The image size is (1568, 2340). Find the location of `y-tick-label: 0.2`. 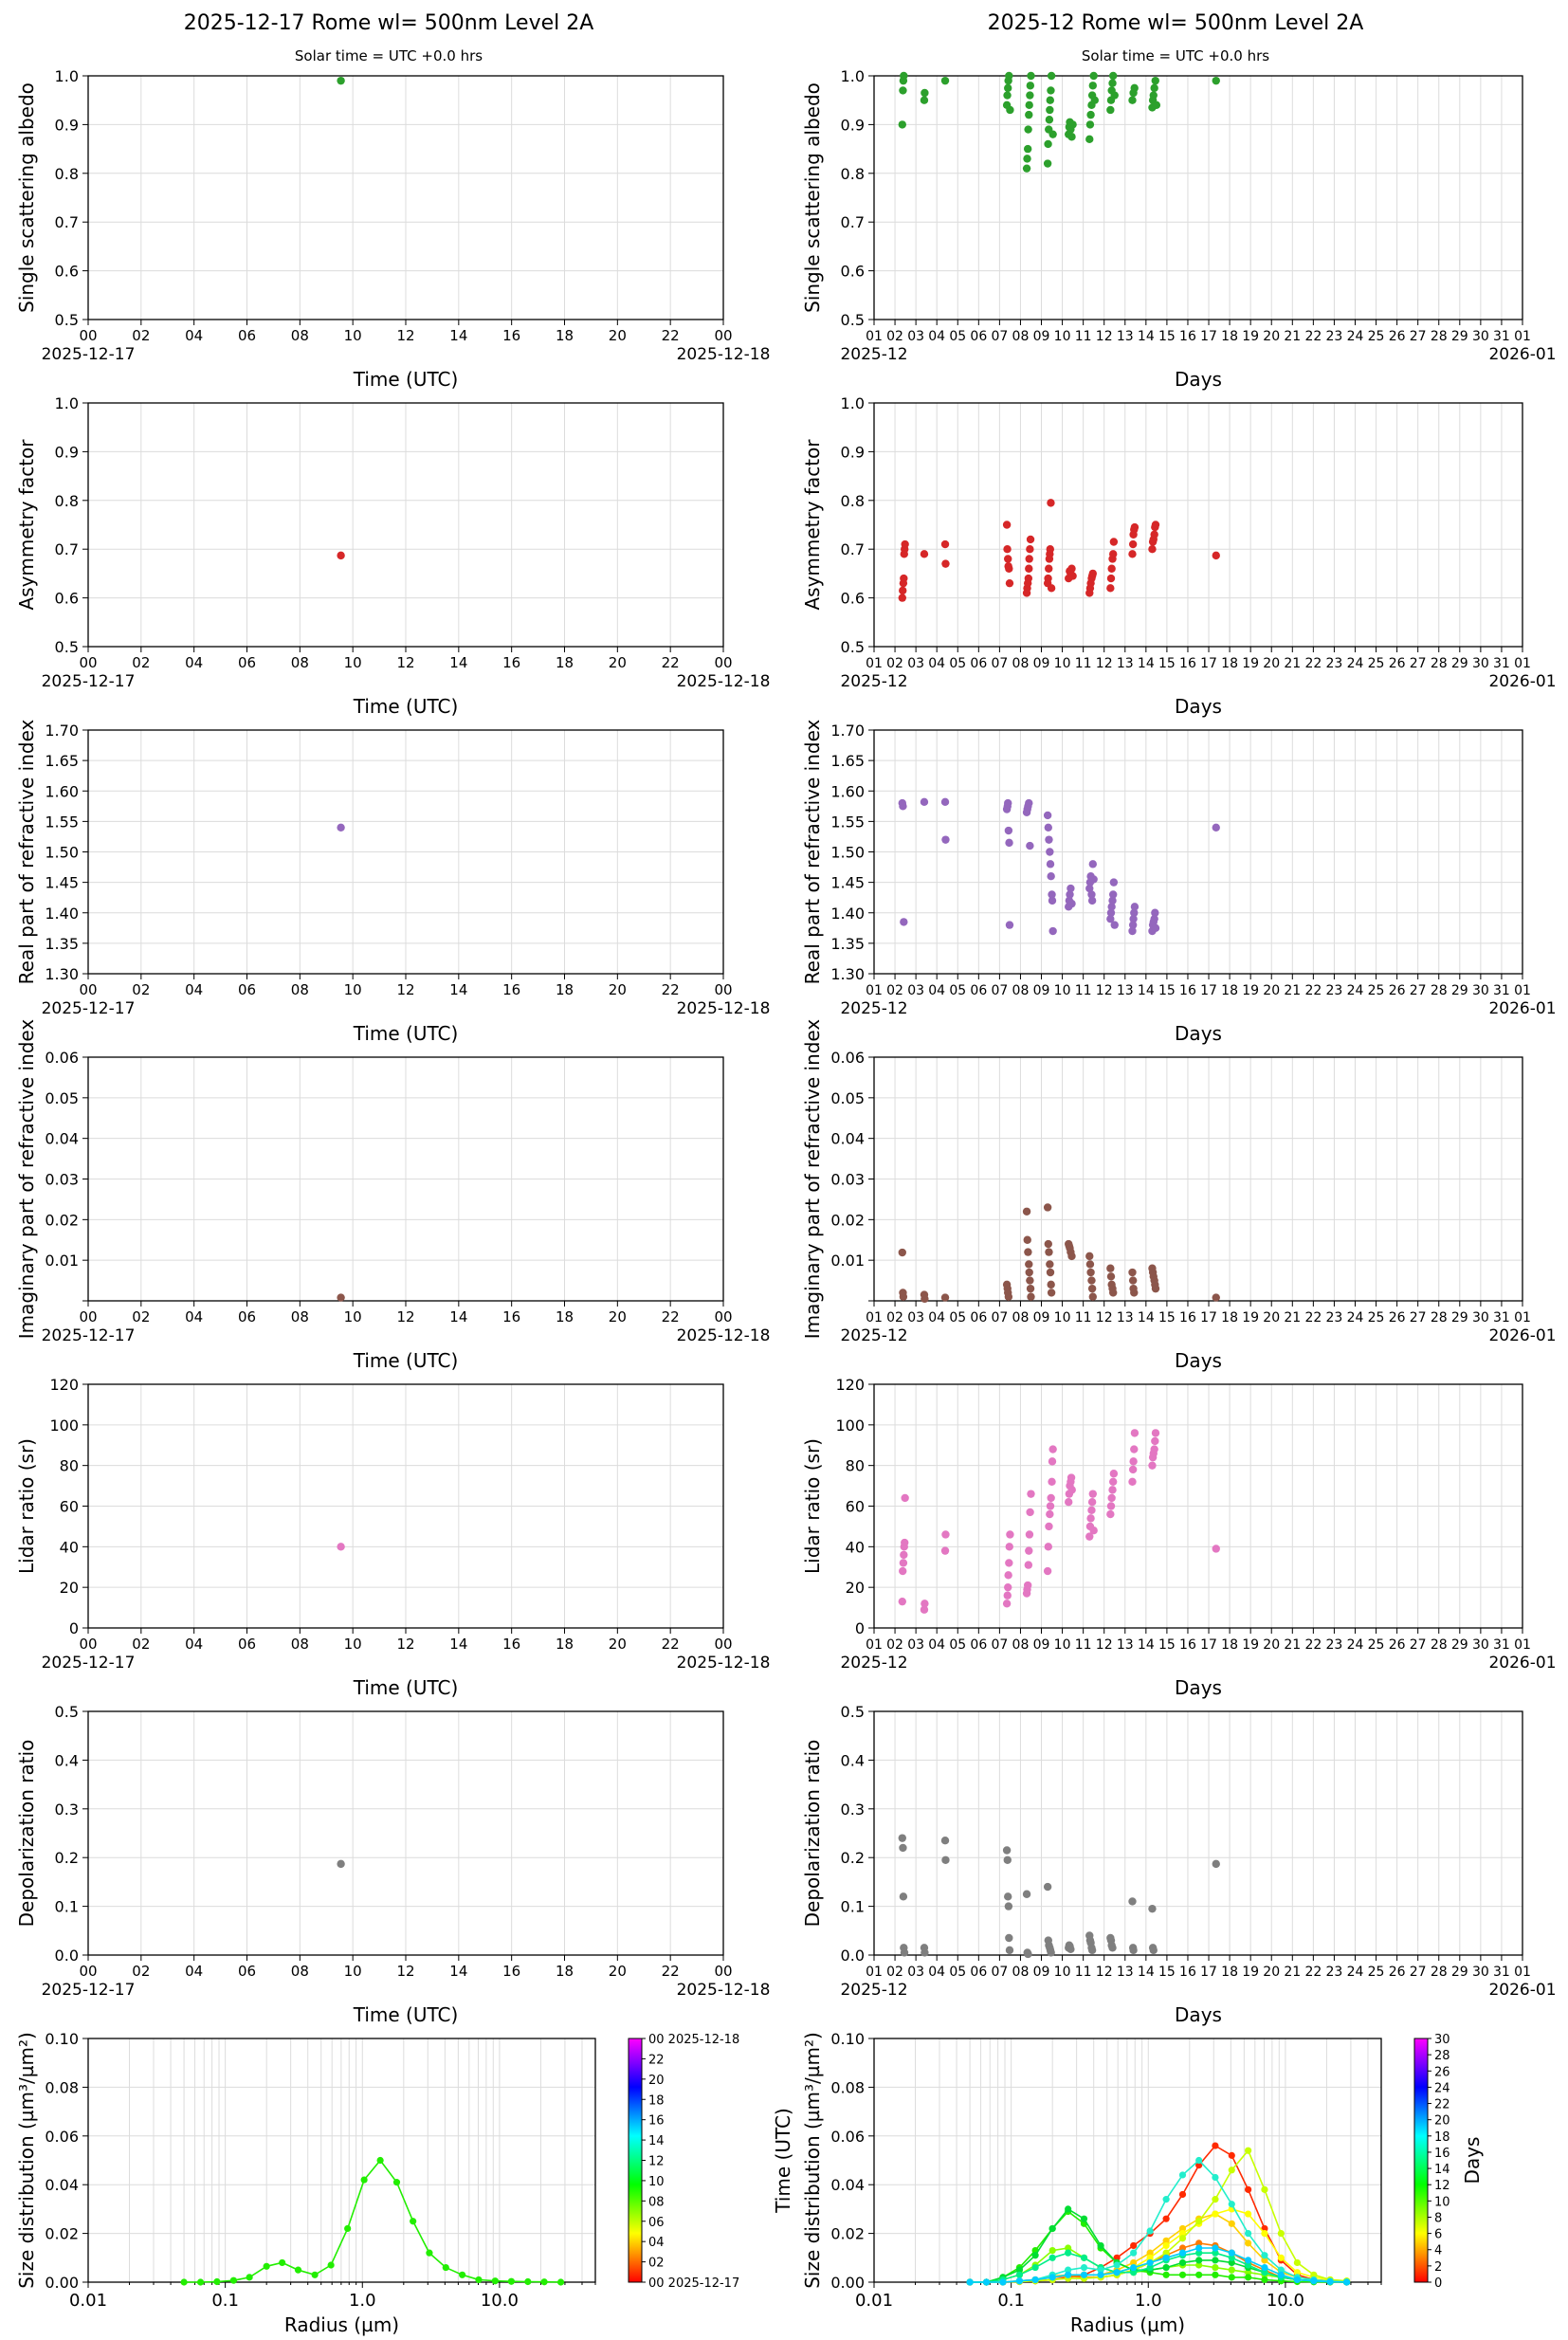

y-tick-label: 0.2 is located at coordinates (853, 1858).